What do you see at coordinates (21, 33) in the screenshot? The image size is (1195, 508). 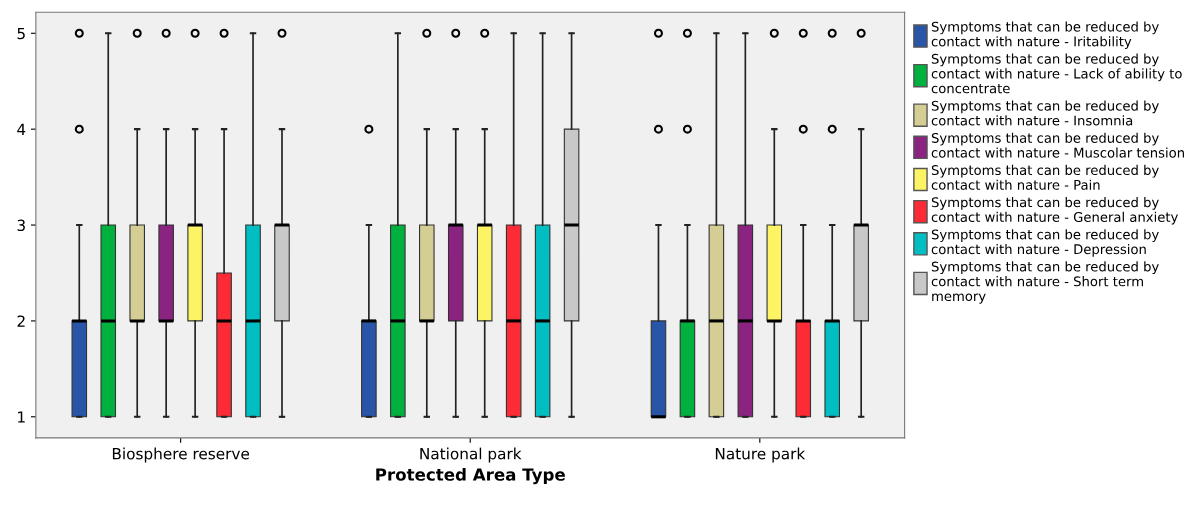 I see `y-tick-label: 5` at bounding box center [21, 33].